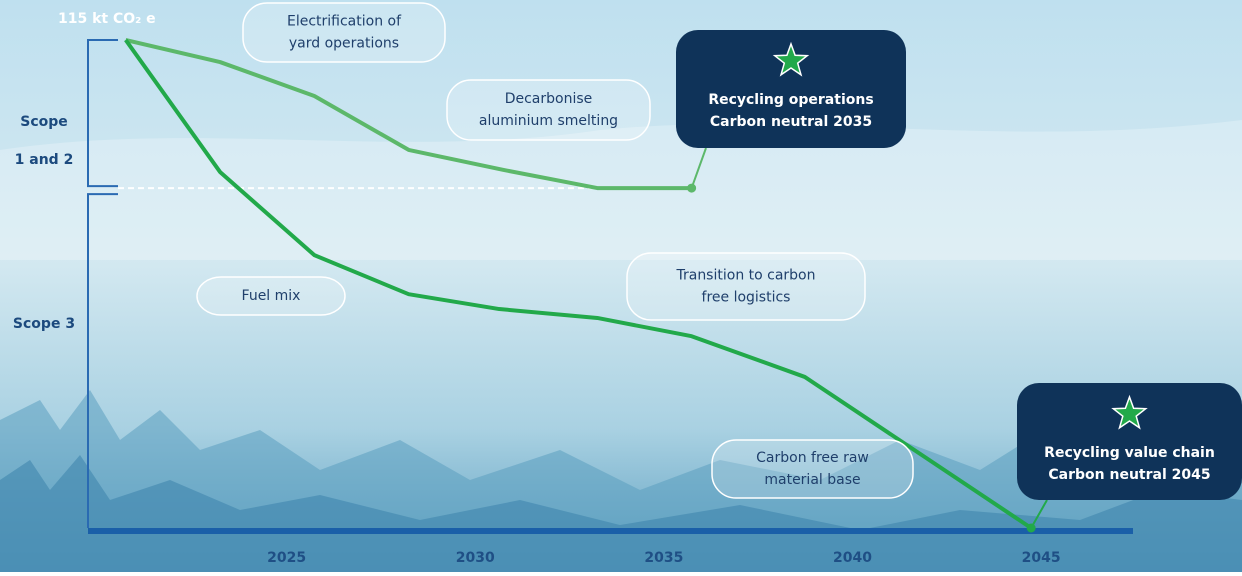 The height and width of the screenshot is (576, 1242). What do you see at coordinates (475, 558) in the screenshot?
I see `x-tick-label: 2030` at bounding box center [475, 558].